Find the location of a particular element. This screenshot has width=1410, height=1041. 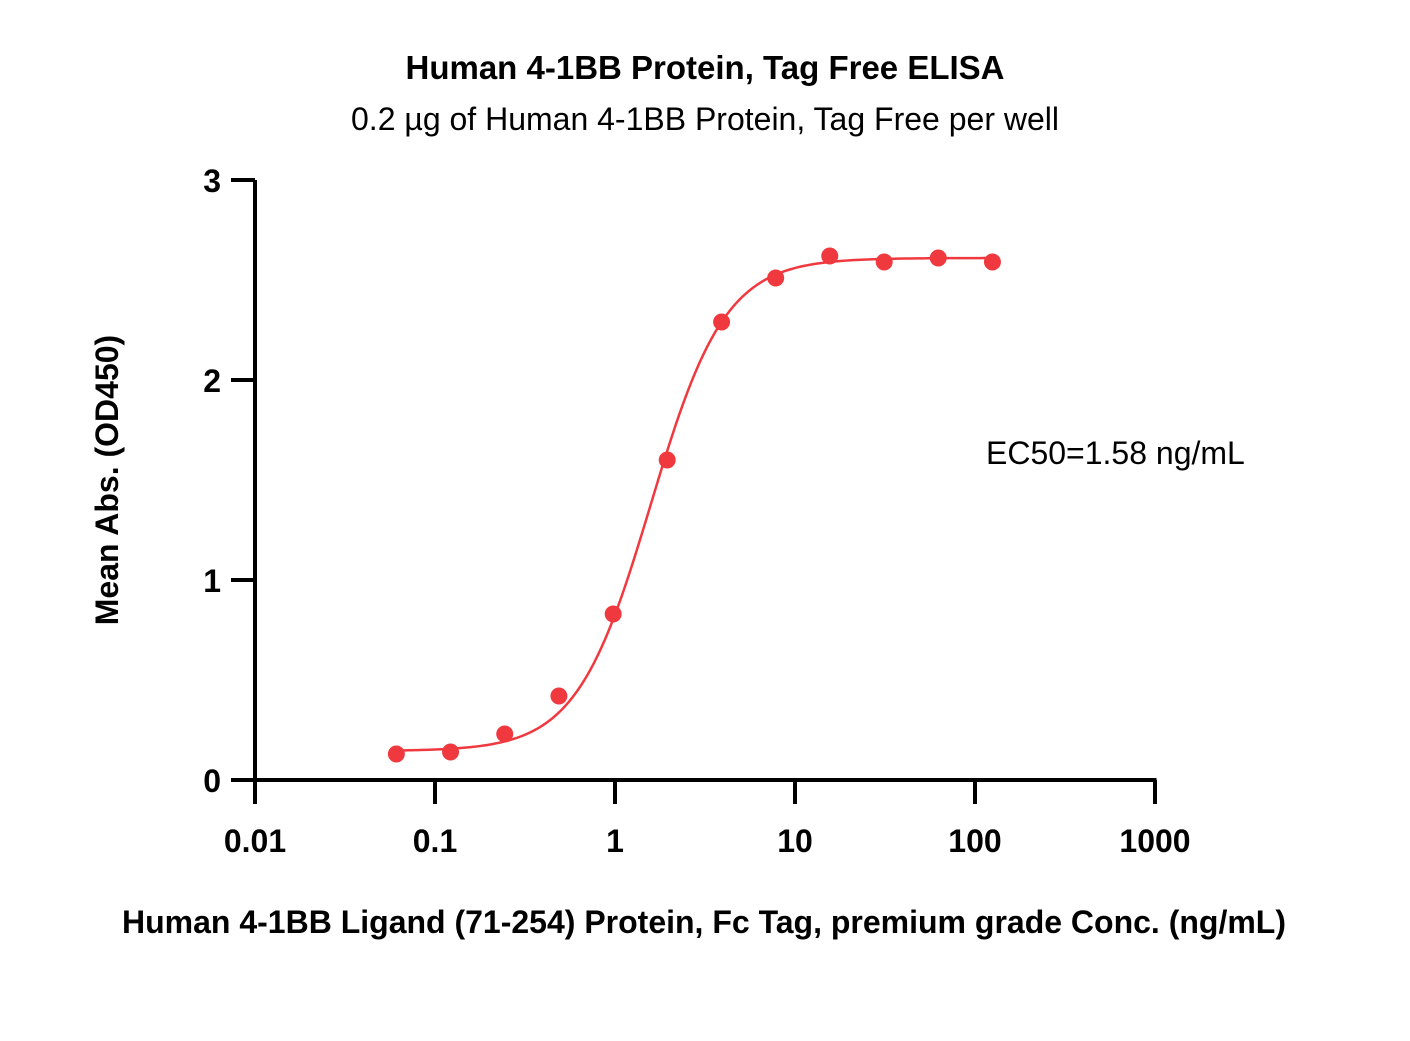

y-tick-label: 0 is located at coordinates (212, 781).